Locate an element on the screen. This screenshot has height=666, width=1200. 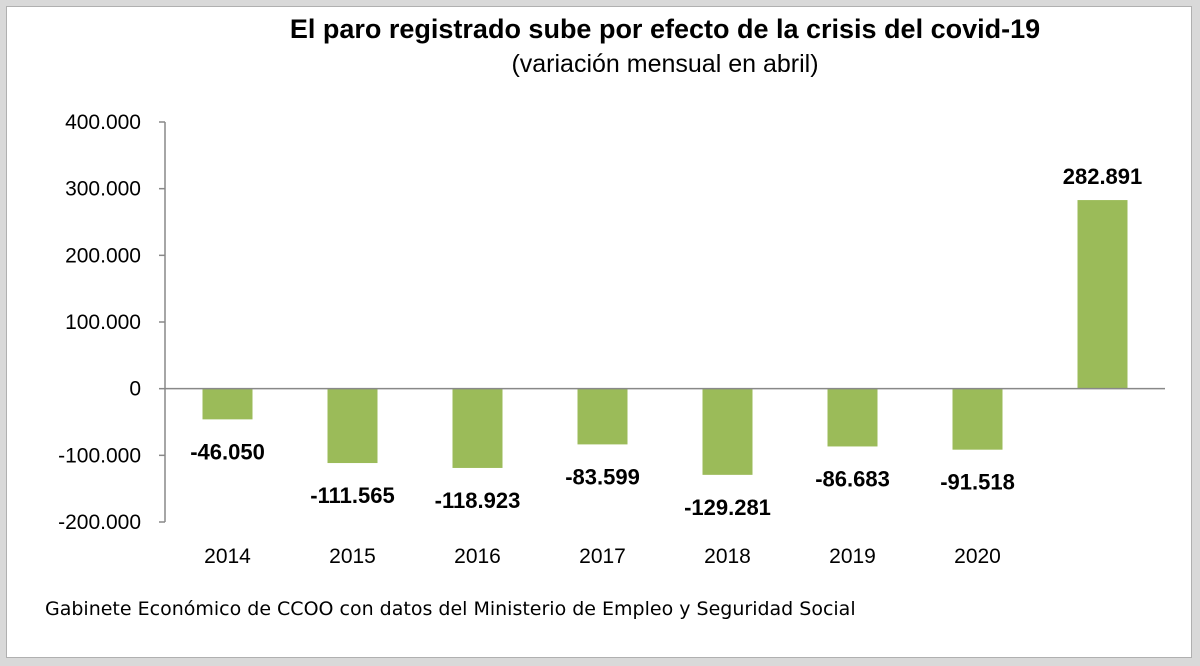
data-label: -118.923 is located at coordinates (478, 500).